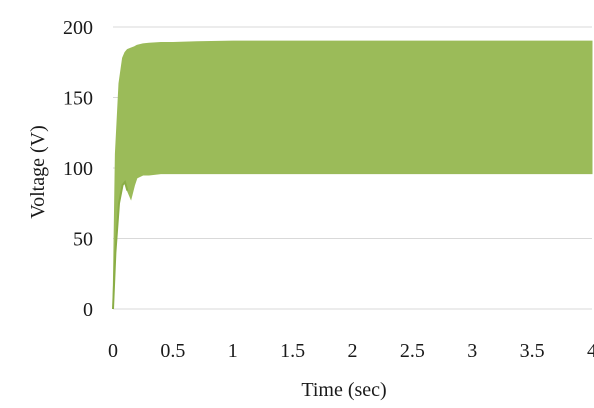 This screenshot has width=594, height=408. What do you see at coordinates (88, 310) in the screenshot?
I see `y-tick-label: 0` at bounding box center [88, 310].